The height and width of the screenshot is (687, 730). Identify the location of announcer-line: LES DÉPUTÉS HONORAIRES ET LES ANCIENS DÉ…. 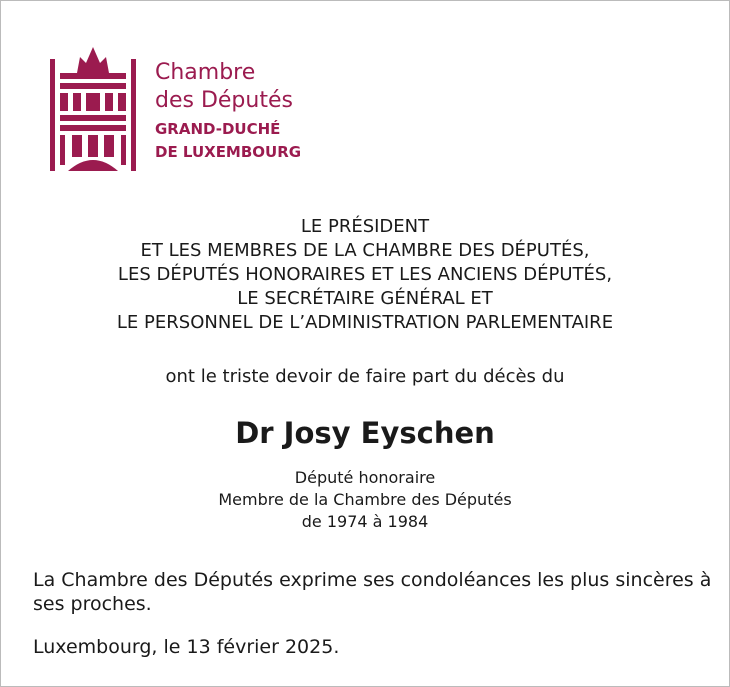
(365, 274).